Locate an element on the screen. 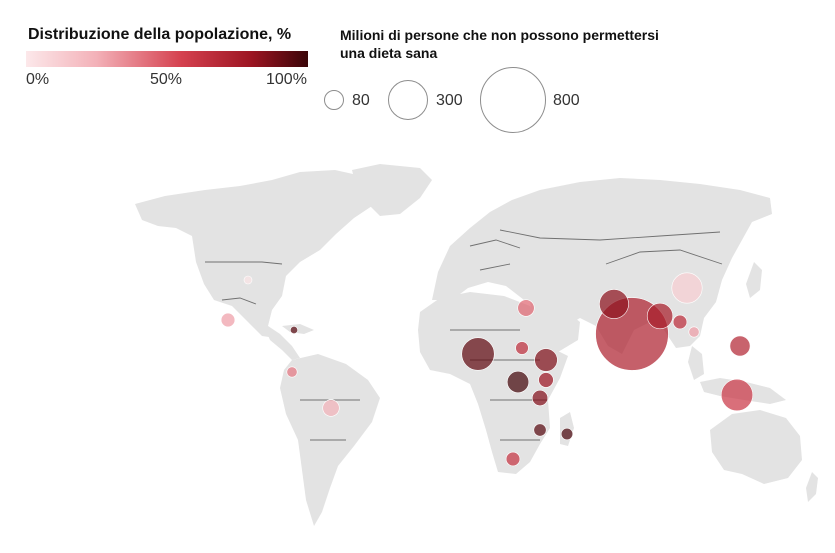 The image size is (835, 553). bubble-united-states is located at coordinates (248, 280).